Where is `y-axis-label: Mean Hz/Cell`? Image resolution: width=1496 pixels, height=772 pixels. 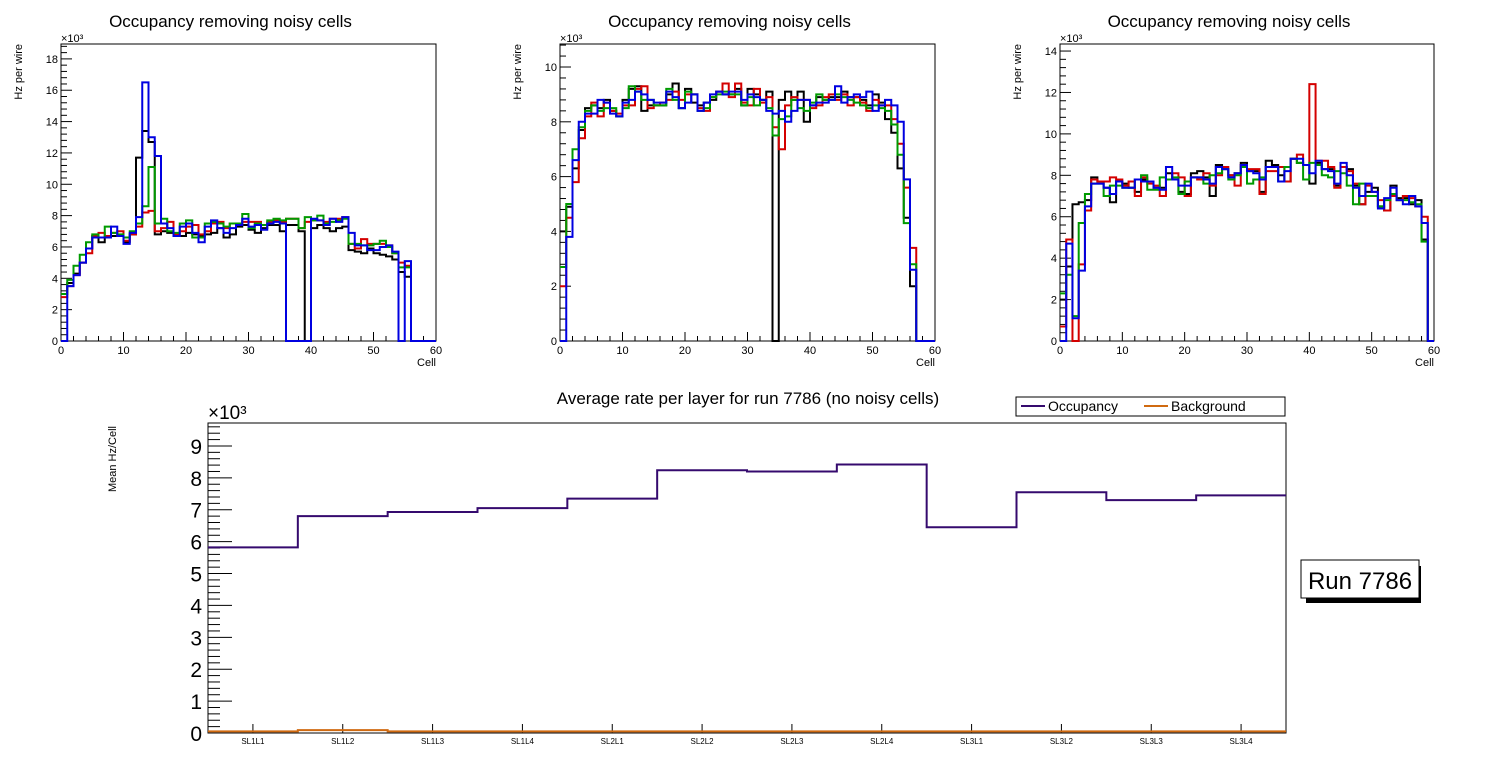 y-axis-label: Mean Hz/Cell is located at coordinates (113, 459).